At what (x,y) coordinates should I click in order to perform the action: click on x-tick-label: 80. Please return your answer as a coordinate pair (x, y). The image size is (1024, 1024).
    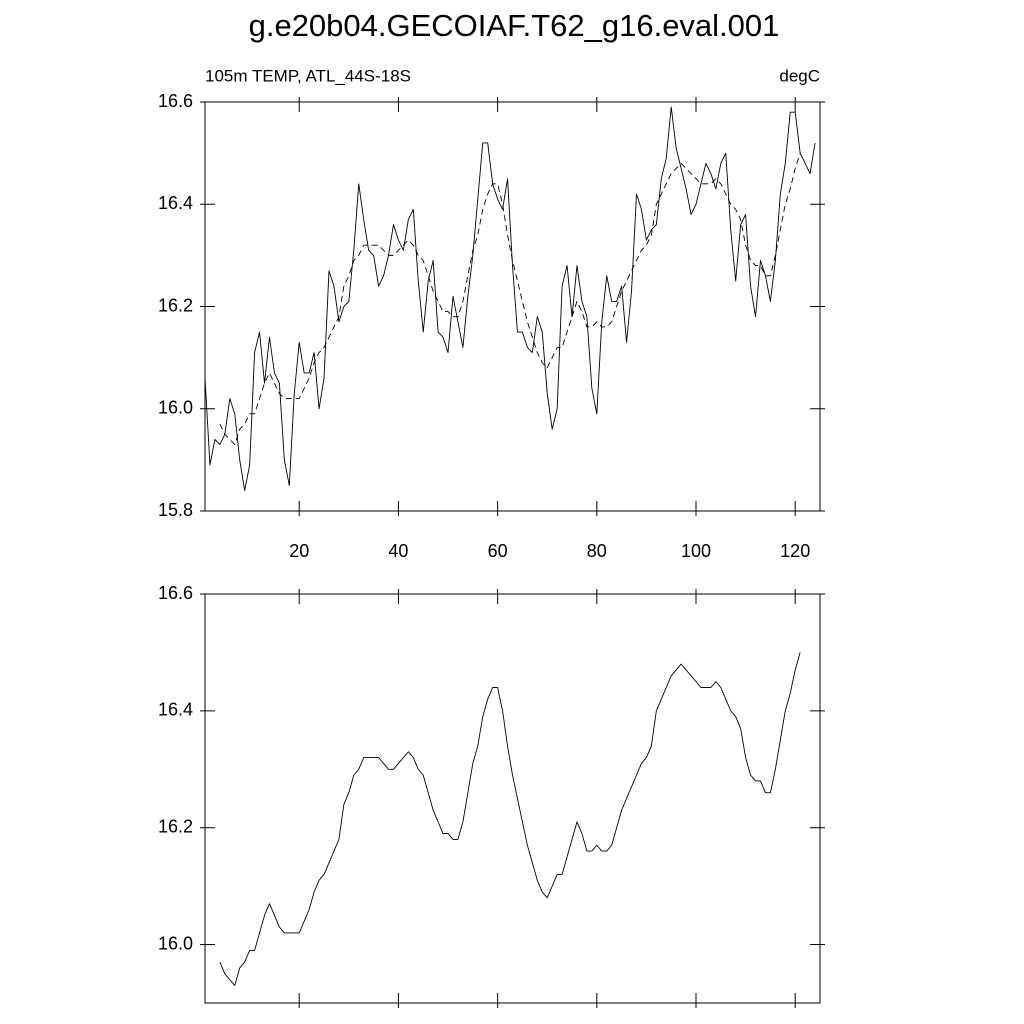
    Looking at the image, I should click on (597, 551).